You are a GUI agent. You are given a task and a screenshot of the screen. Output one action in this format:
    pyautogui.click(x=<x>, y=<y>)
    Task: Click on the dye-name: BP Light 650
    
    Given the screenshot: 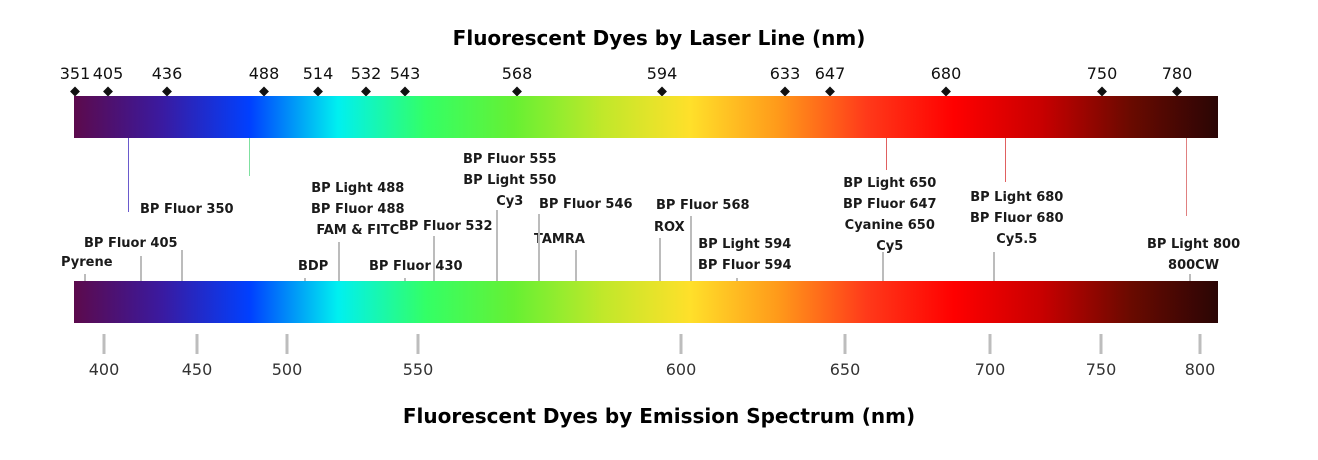 What is the action you would take?
    pyautogui.click(x=890, y=183)
    